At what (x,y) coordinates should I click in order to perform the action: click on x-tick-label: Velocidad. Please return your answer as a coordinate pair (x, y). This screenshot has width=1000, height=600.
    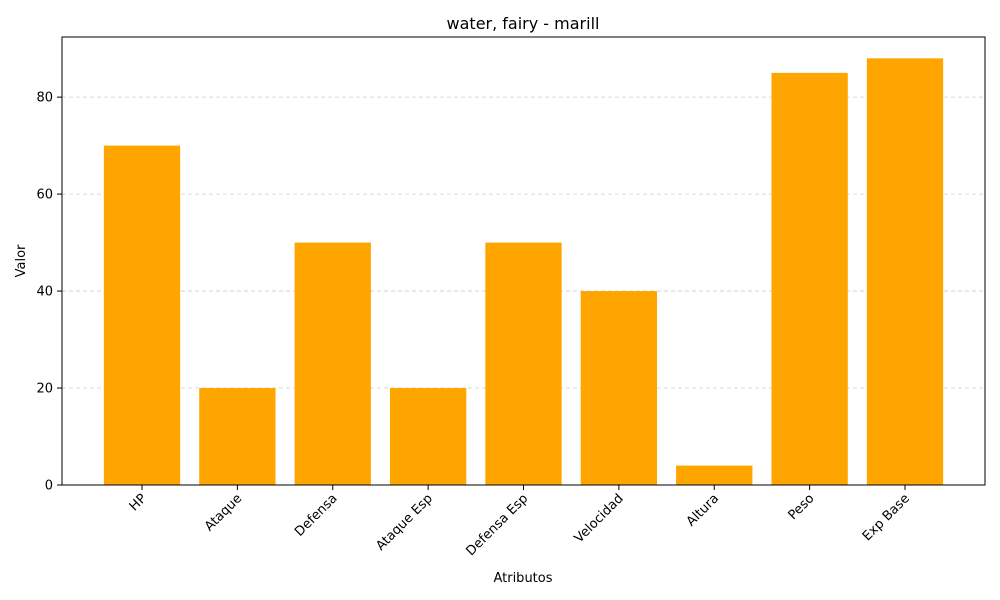
    Looking at the image, I should click on (599, 518).